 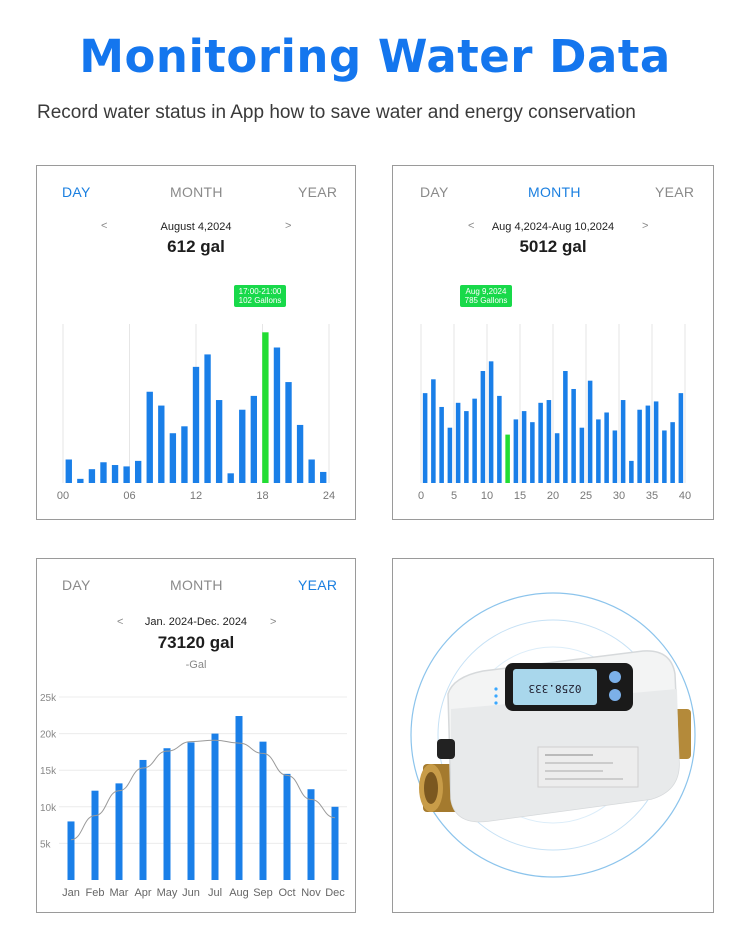 What do you see at coordinates (203, 790) in the screenshot?
I see `trend-line` at bounding box center [203, 790].